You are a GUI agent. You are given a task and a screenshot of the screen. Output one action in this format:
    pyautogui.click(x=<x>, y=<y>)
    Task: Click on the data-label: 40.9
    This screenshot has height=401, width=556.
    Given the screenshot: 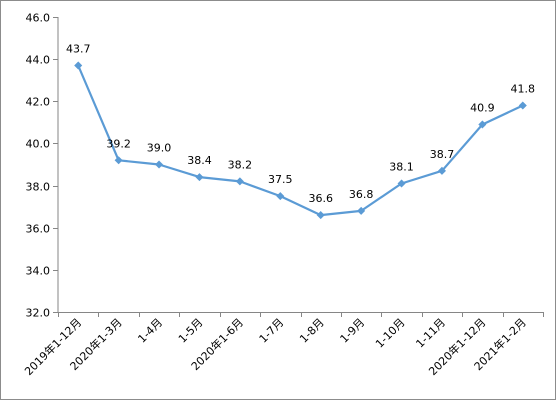 What is the action you would take?
    pyautogui.click(x=482, y=107)
    